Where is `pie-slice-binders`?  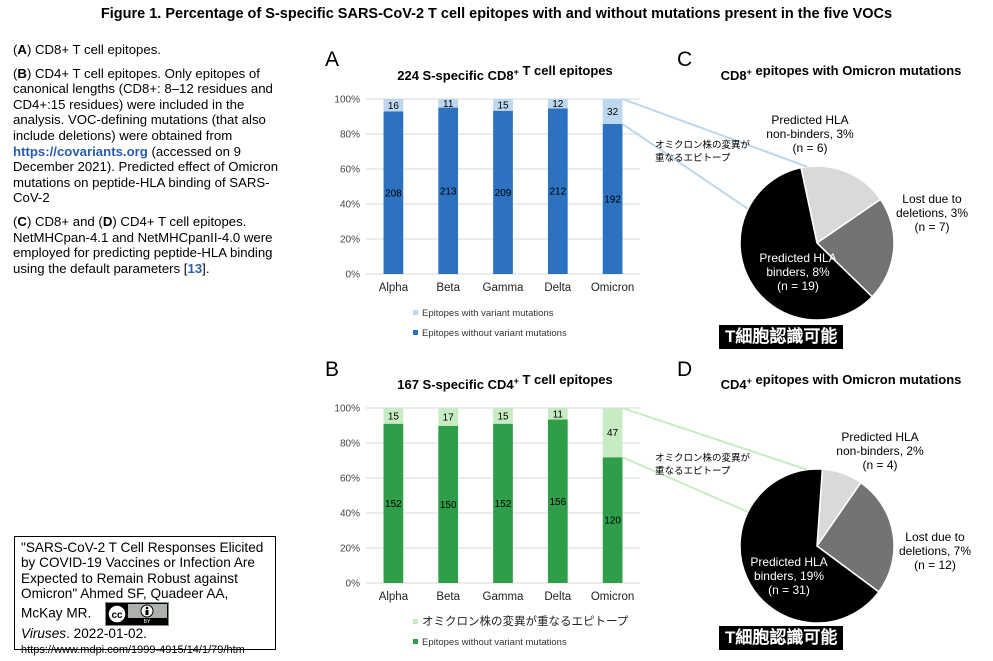 pie-slice-binders is located at coordinates (809, 546).